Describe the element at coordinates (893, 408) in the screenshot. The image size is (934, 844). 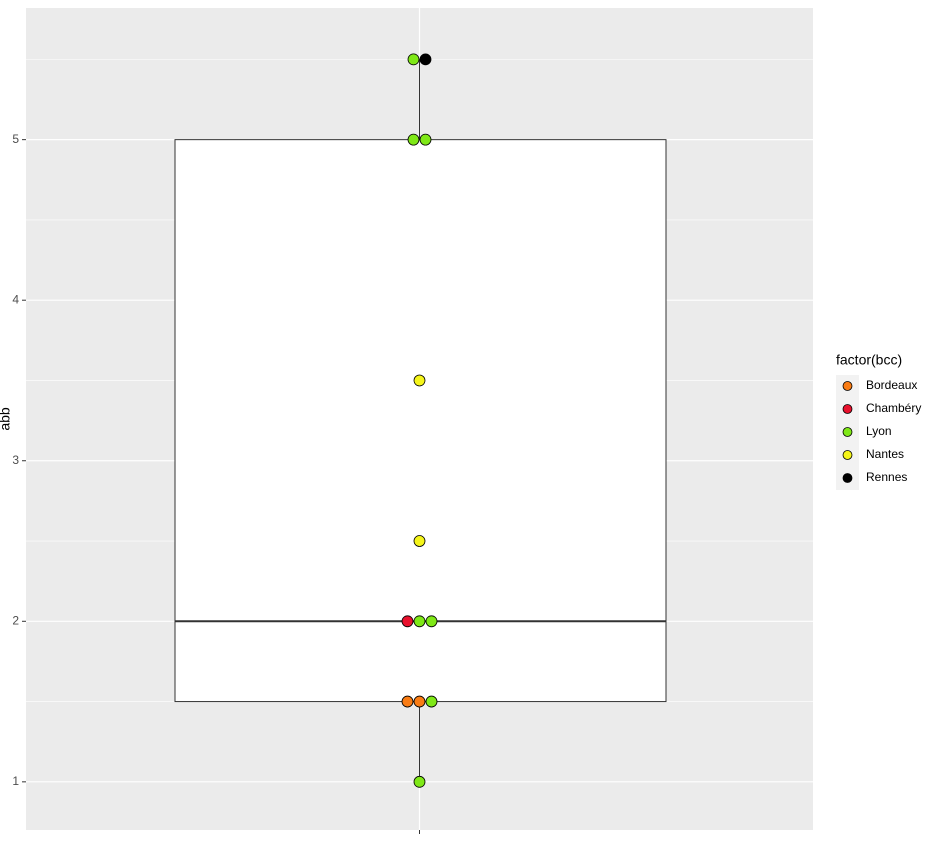
I see `legend-label: Chambéry` at that location.